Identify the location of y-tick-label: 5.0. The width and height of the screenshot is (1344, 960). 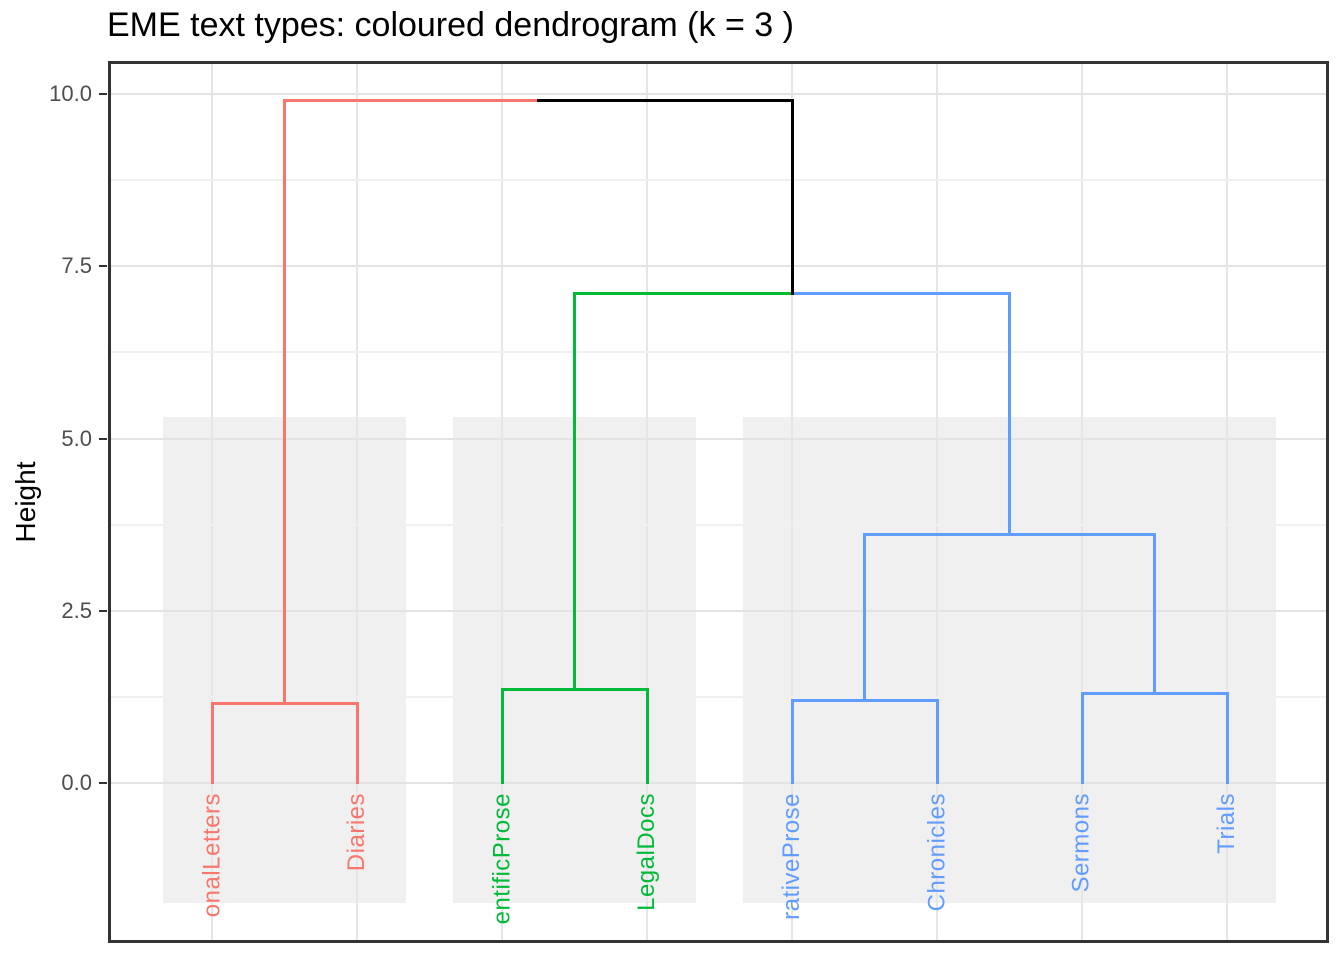
(76, 438).